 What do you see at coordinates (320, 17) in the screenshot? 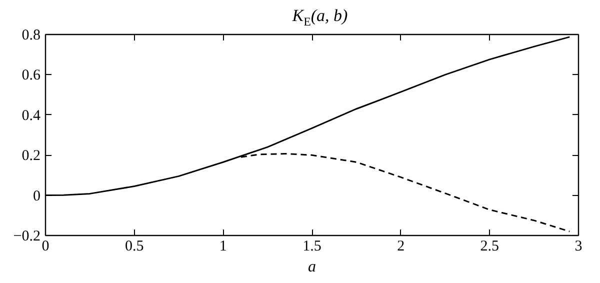
I see `chart-title: K$_{E}$(a, b)` at bounding box center [320, 17].